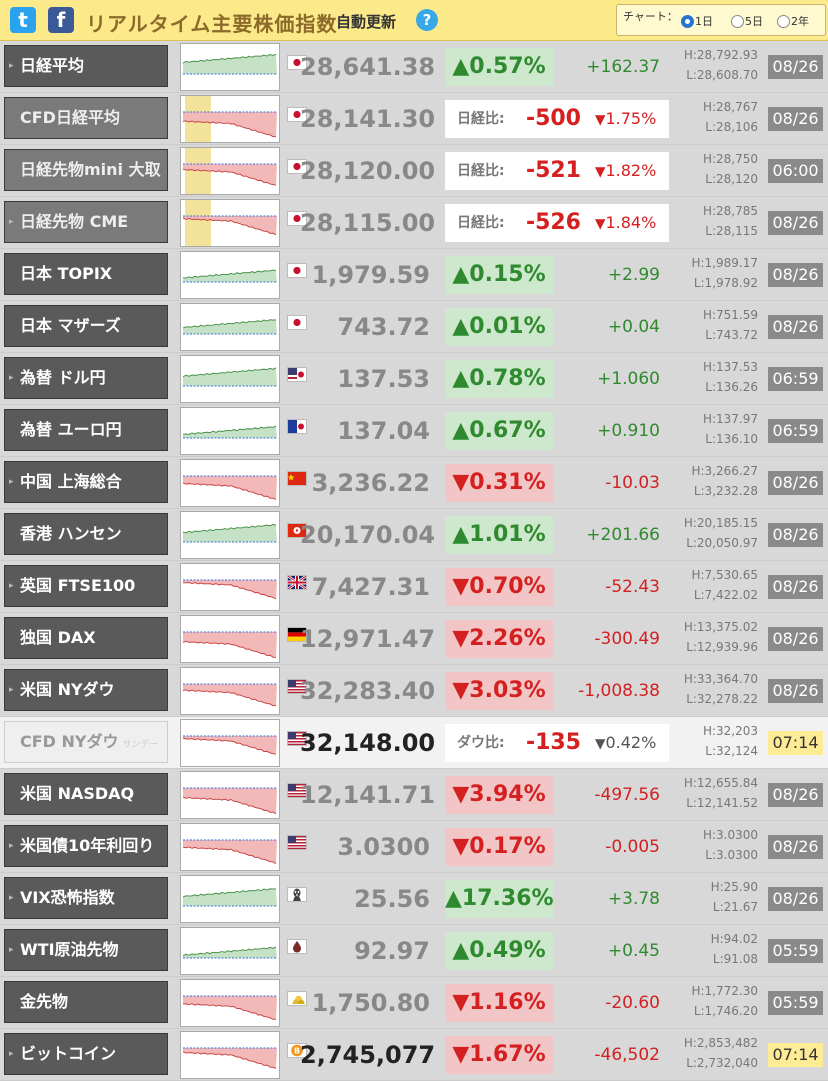  I want to click on index-name-button: 米国 NASDAQ, so click(86, 794).